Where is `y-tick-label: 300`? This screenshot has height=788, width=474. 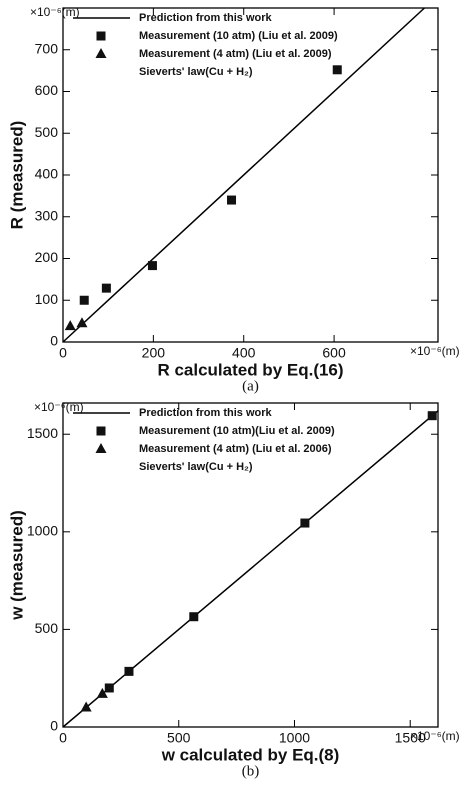
y-tick-label: 300 is located at coordinates (47, 215).